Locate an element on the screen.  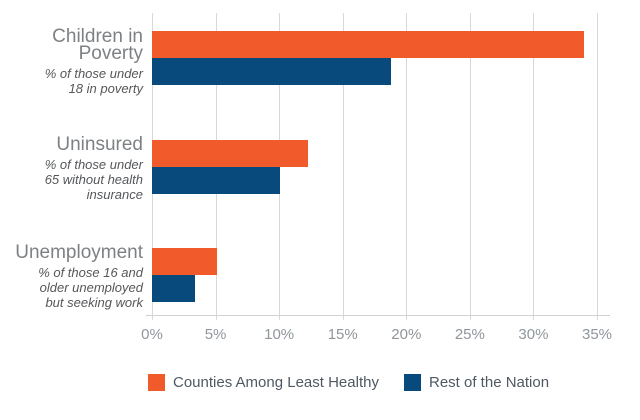
category-sublabel-line: % of those 16 and is located at coordinates (90, 272).